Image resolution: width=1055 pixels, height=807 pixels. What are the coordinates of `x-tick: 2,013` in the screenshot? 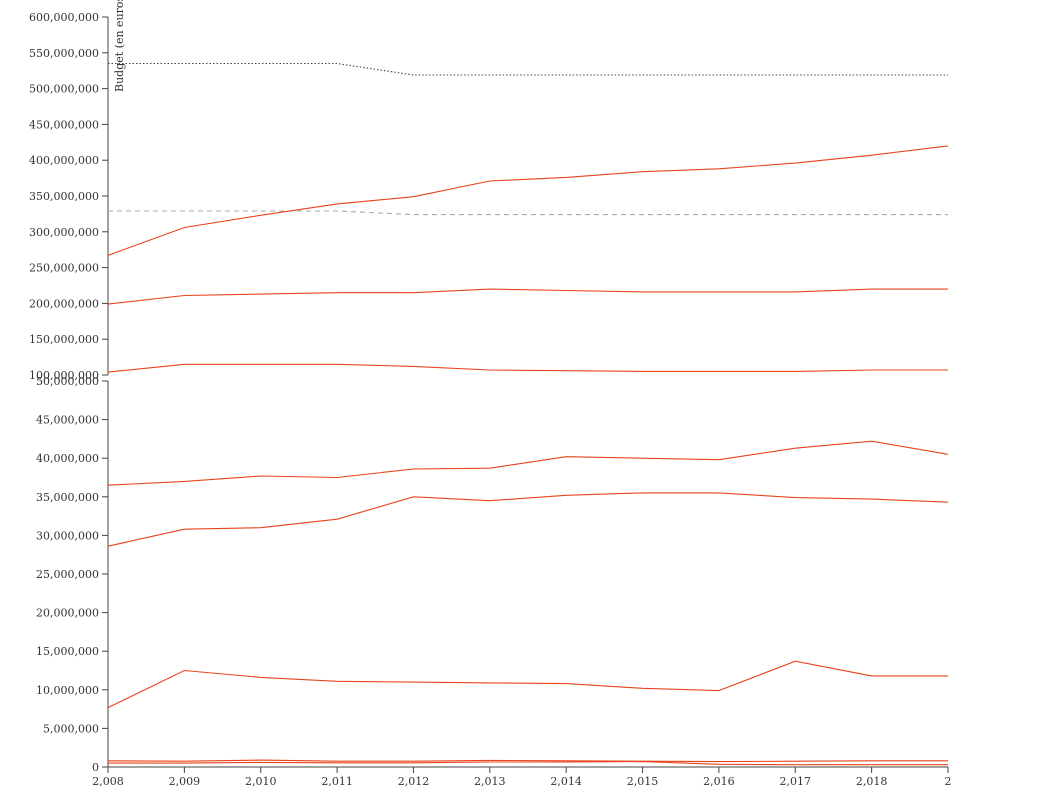 It's located at (490, 777).